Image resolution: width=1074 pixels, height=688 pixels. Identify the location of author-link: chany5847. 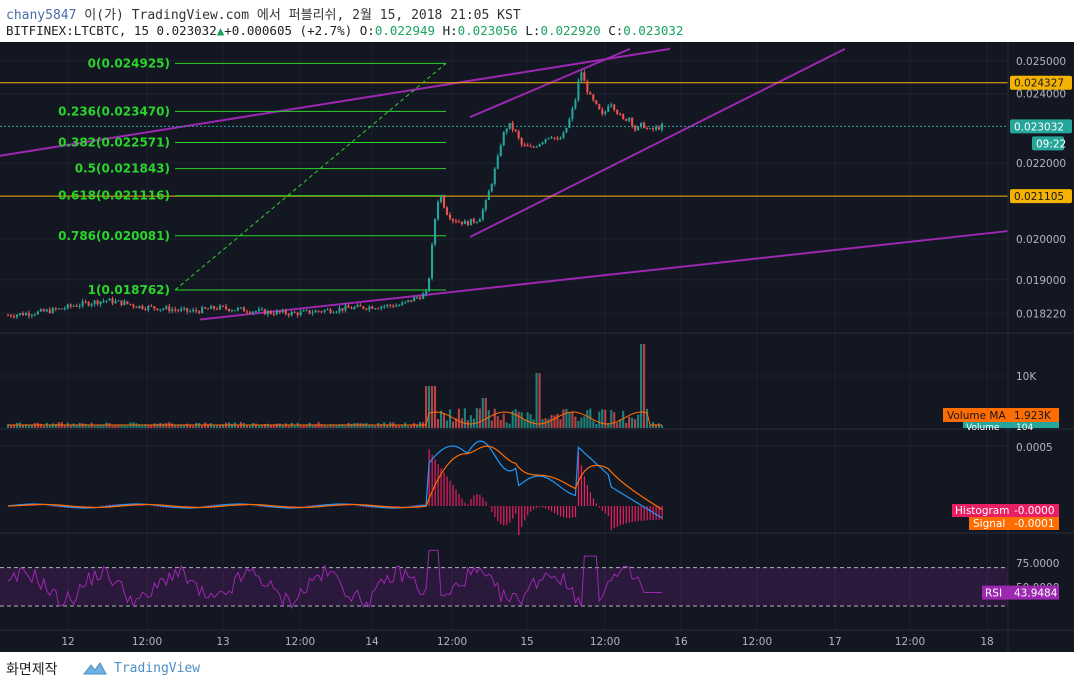
(41, 15).